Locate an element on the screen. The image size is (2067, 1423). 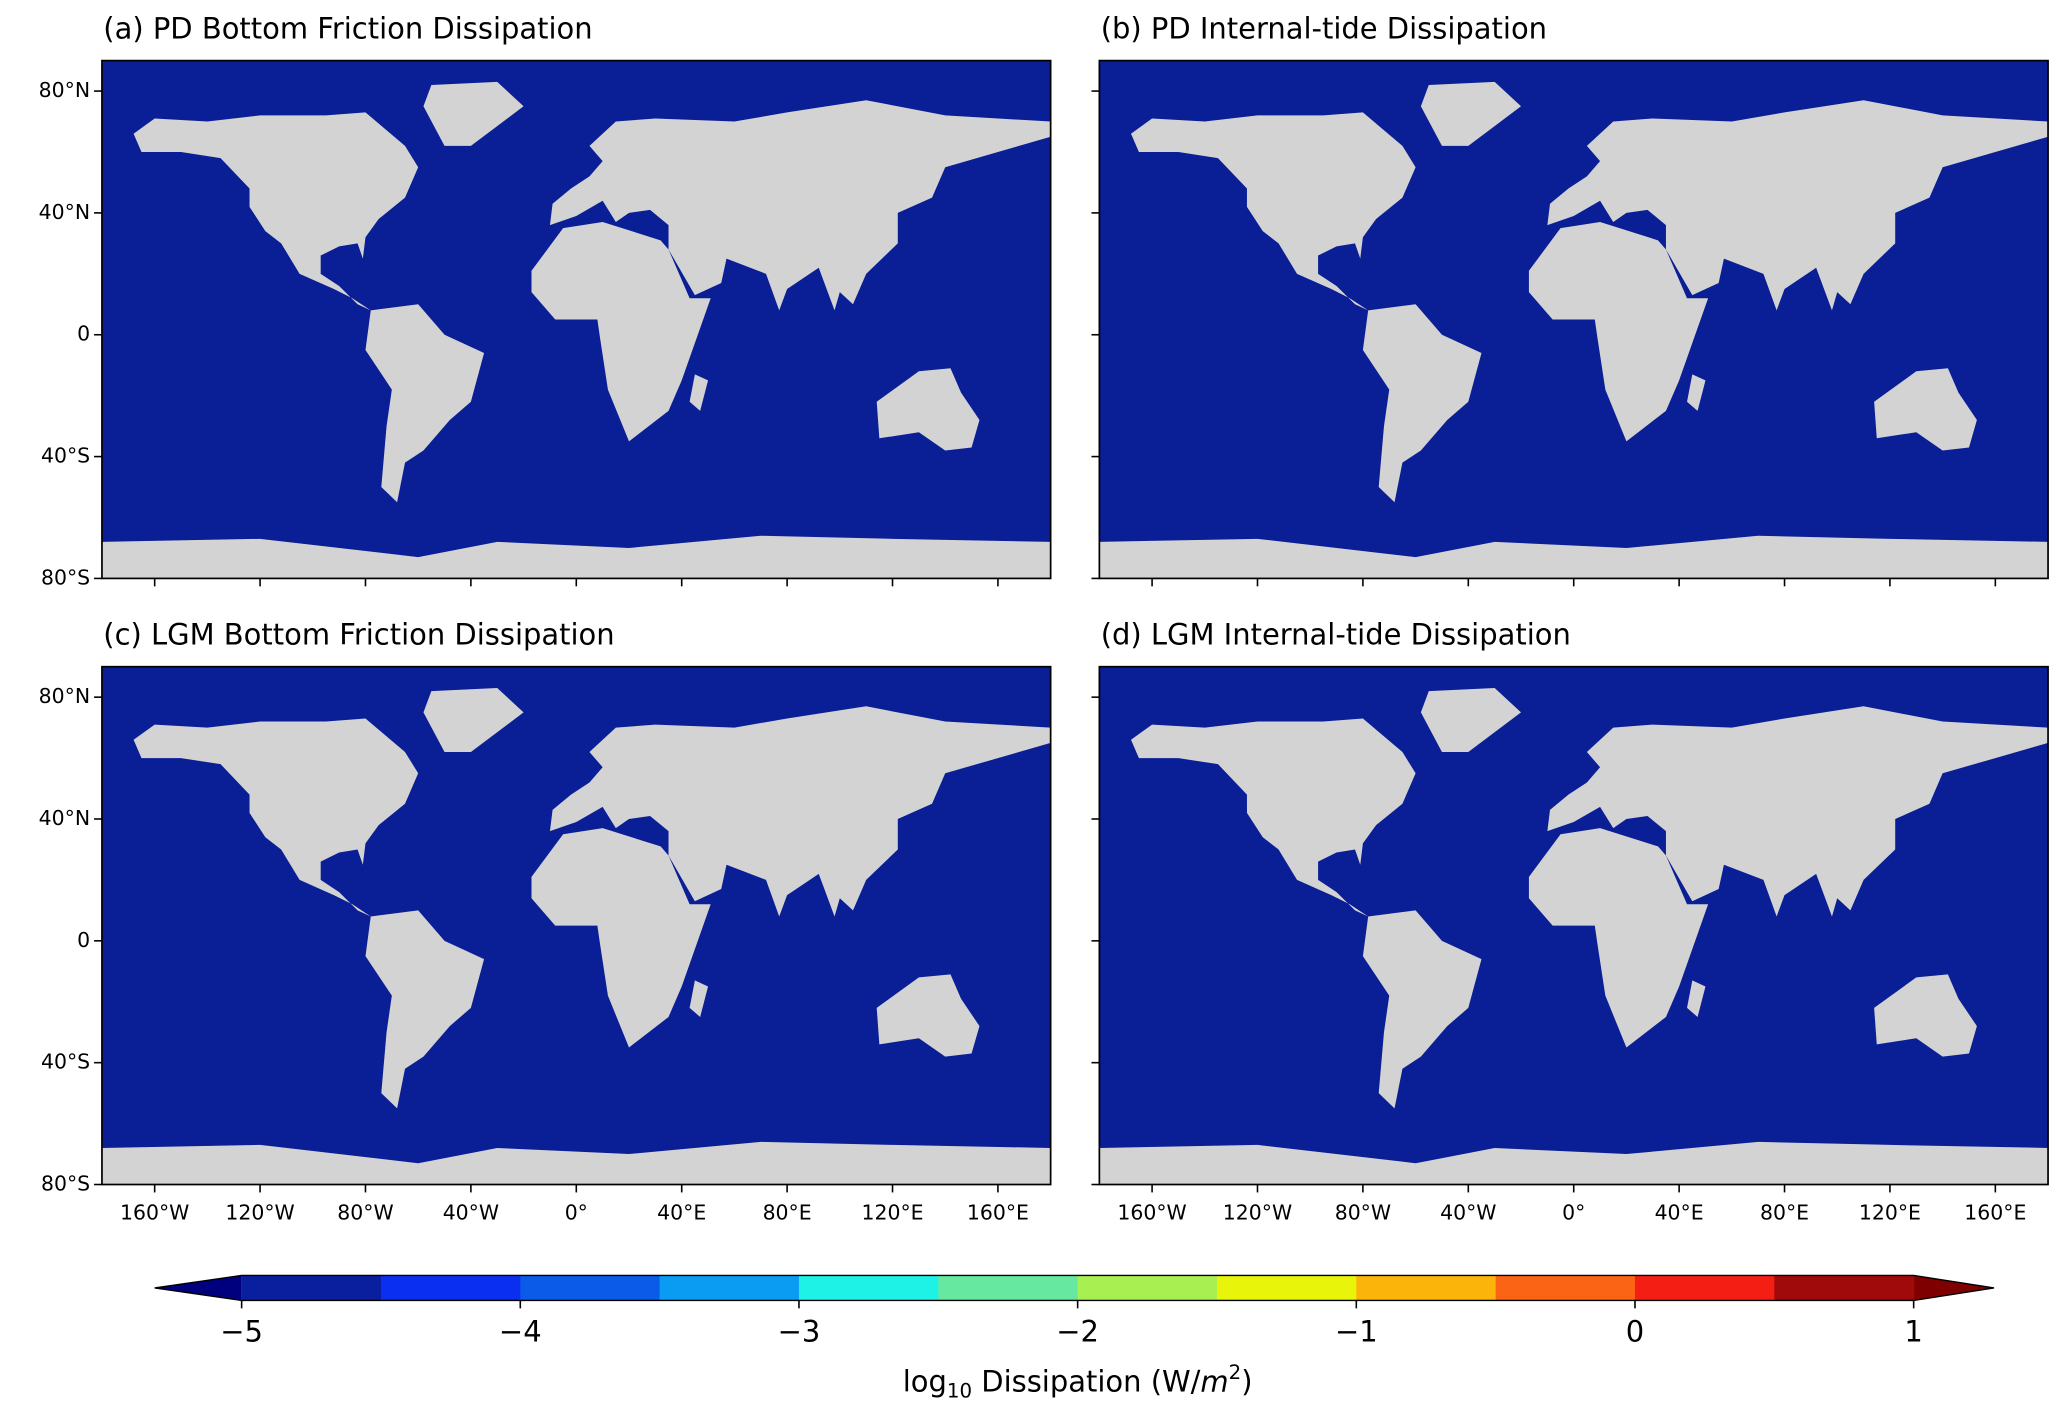
colorbar-tick-label: −1 is located at coordinates (1356, 1331).